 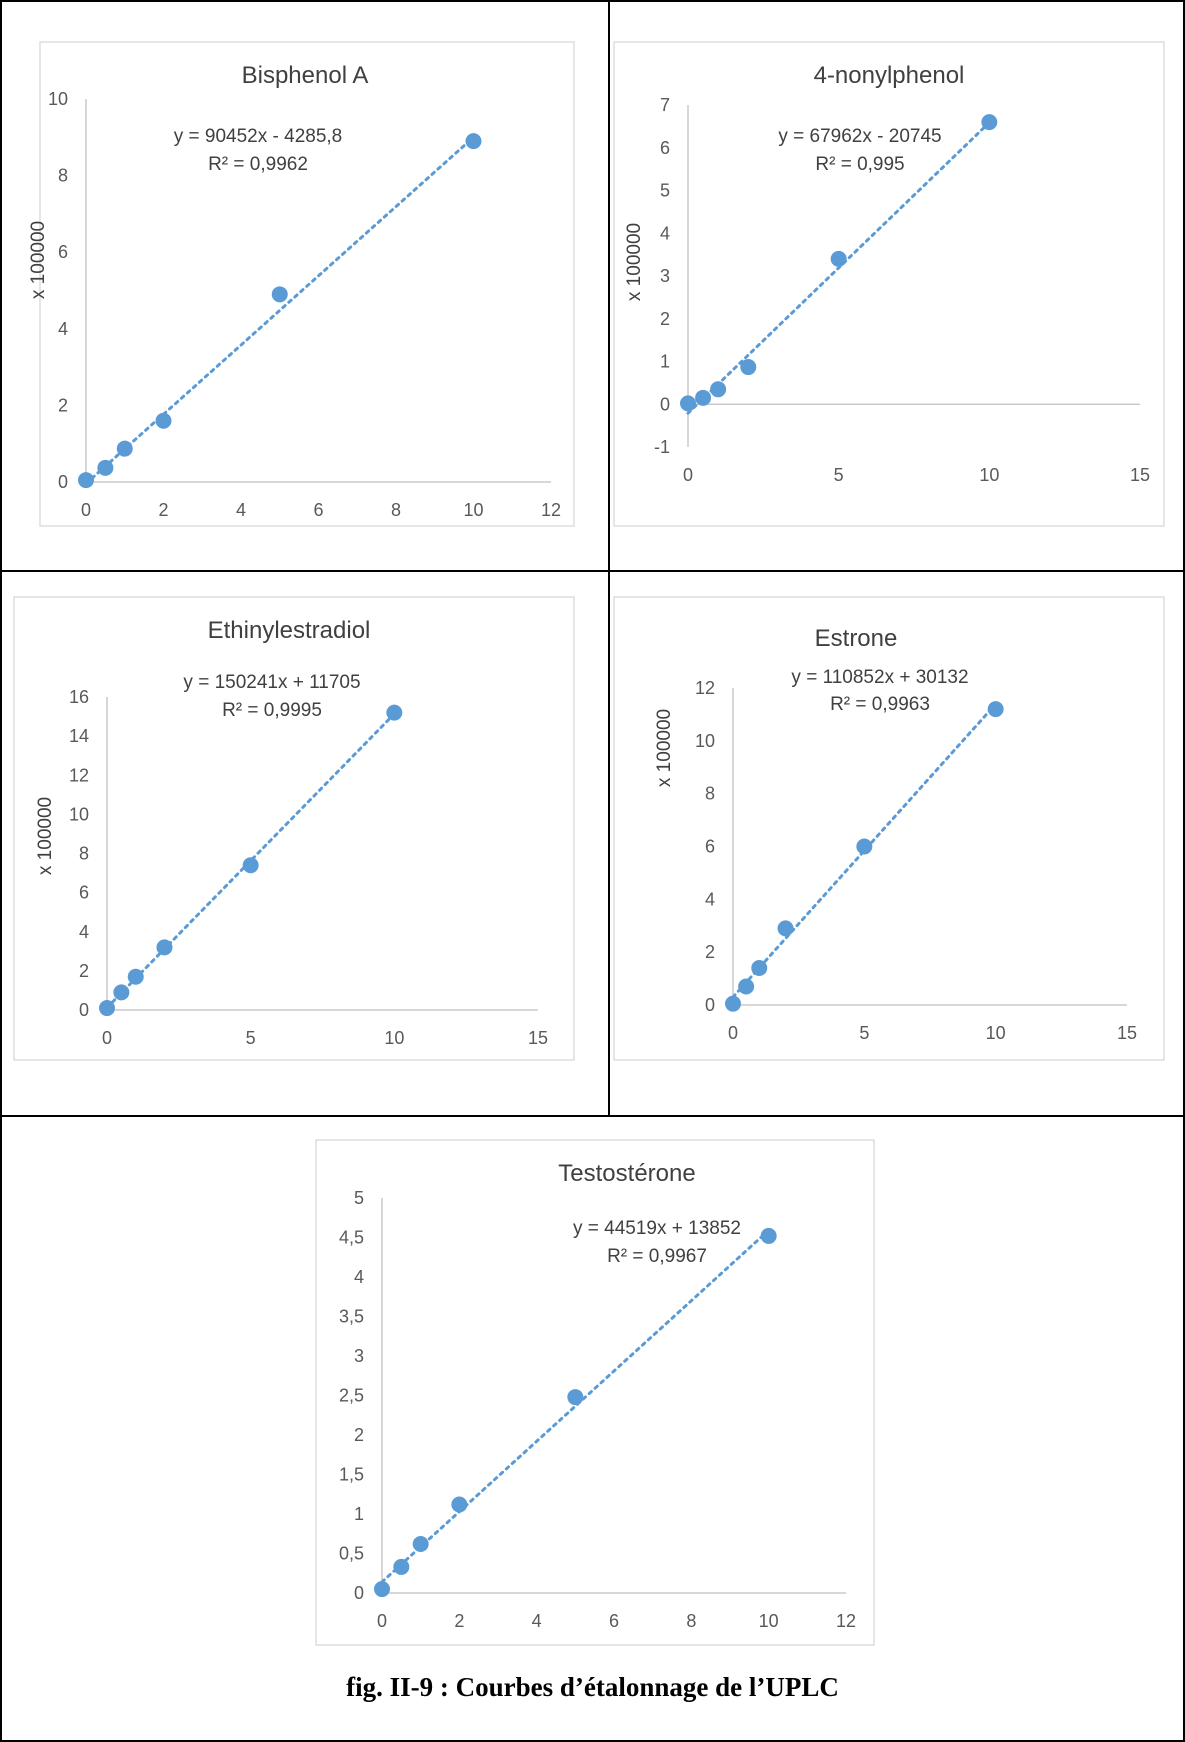 I want to click on chart-title: 4-nonylphenol, so click(x=889, y=75).